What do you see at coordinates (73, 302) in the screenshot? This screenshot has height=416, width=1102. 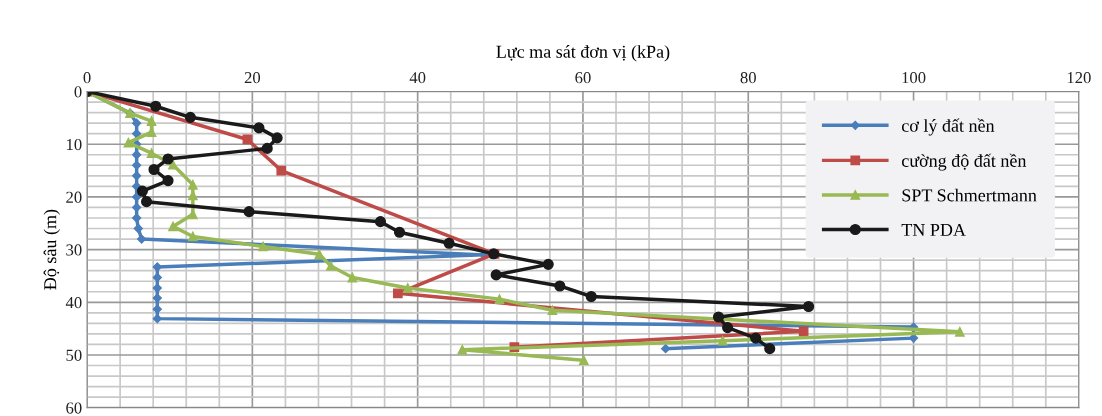 I see `y-tick-label: 40` at bounding box center [73, 302].